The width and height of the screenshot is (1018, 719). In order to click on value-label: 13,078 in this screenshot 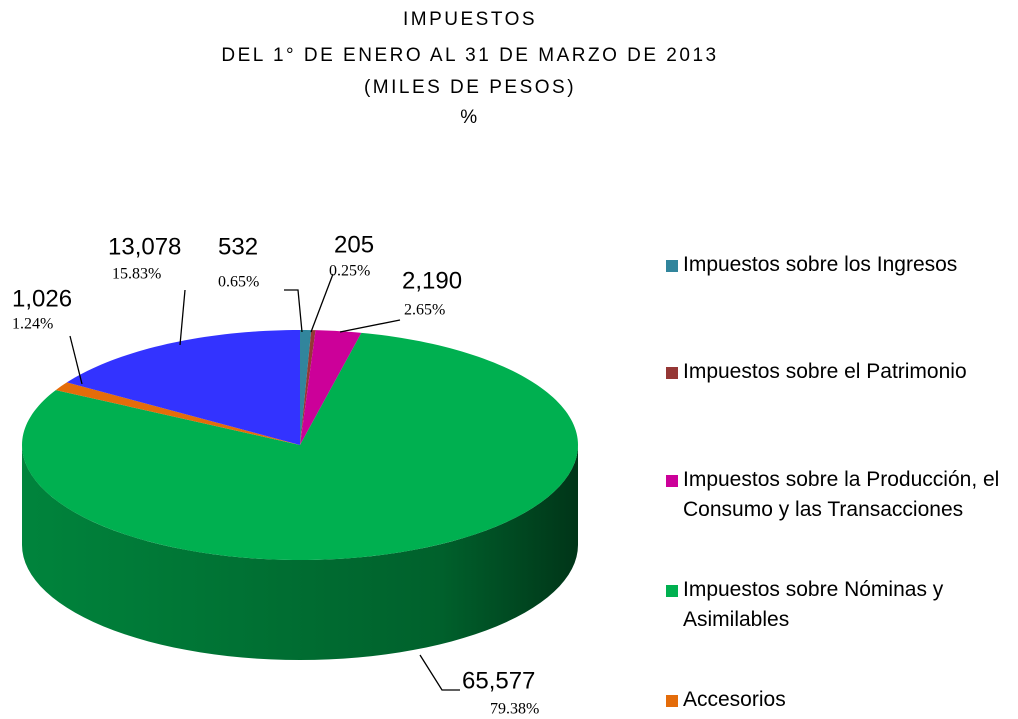, I will do `click(144, 246)`.